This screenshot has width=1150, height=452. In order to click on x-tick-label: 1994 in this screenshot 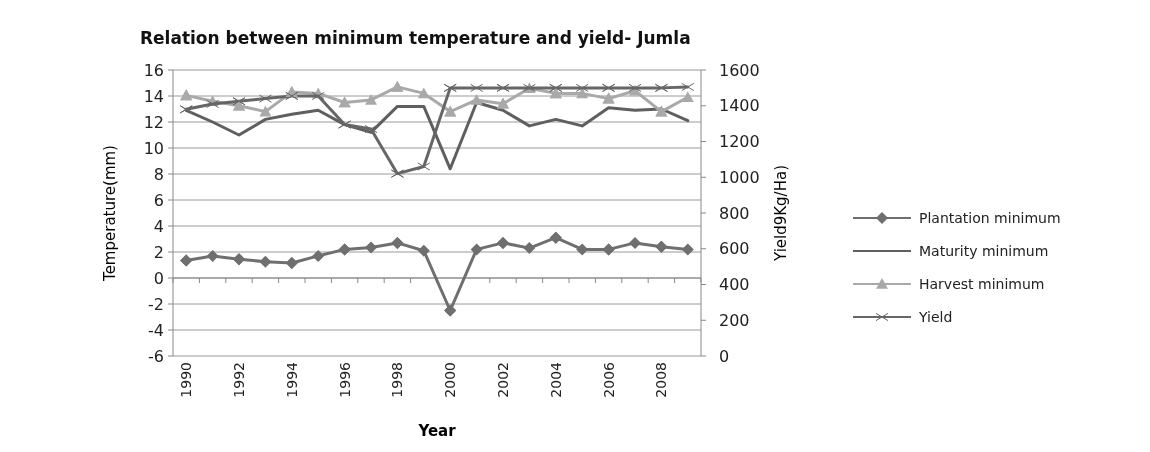, I will do `click(291, 379)`.